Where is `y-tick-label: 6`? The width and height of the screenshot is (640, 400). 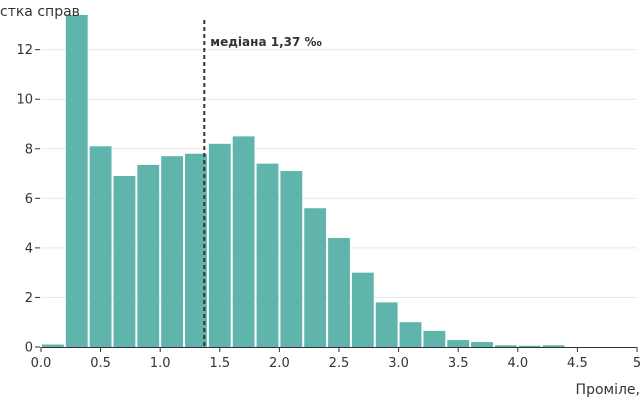 y-tick-label: 6 is located at coordinates (29, 199).